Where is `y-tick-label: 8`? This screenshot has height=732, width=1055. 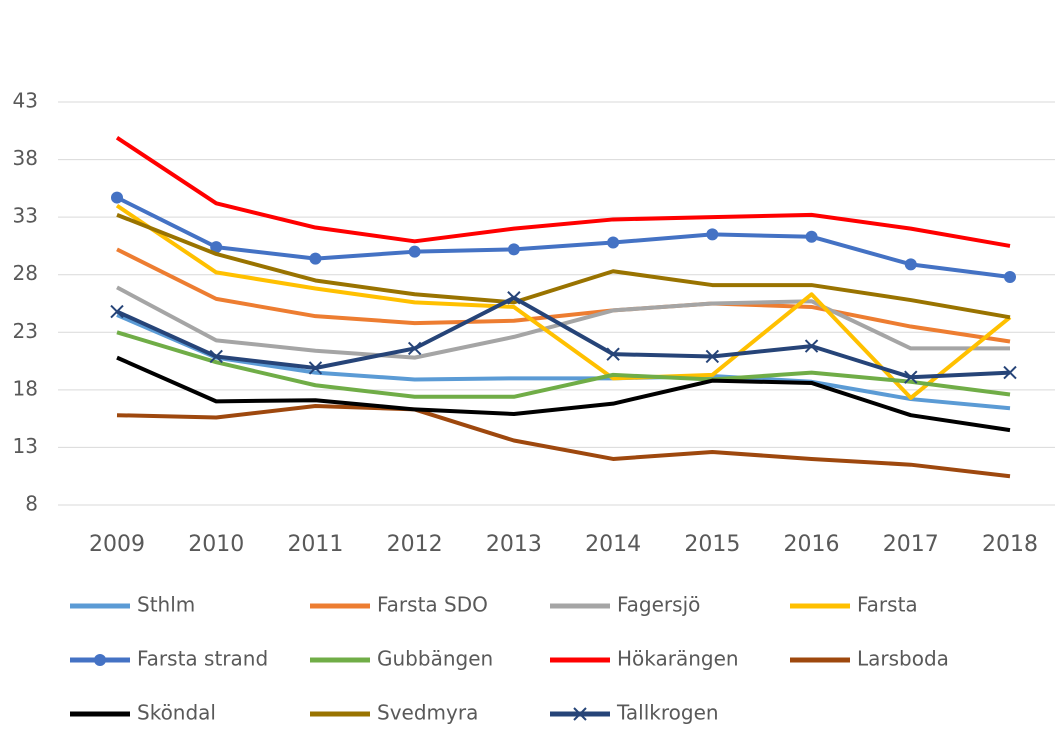
y-tick-label: 8 is located at coordinates (31, 504).